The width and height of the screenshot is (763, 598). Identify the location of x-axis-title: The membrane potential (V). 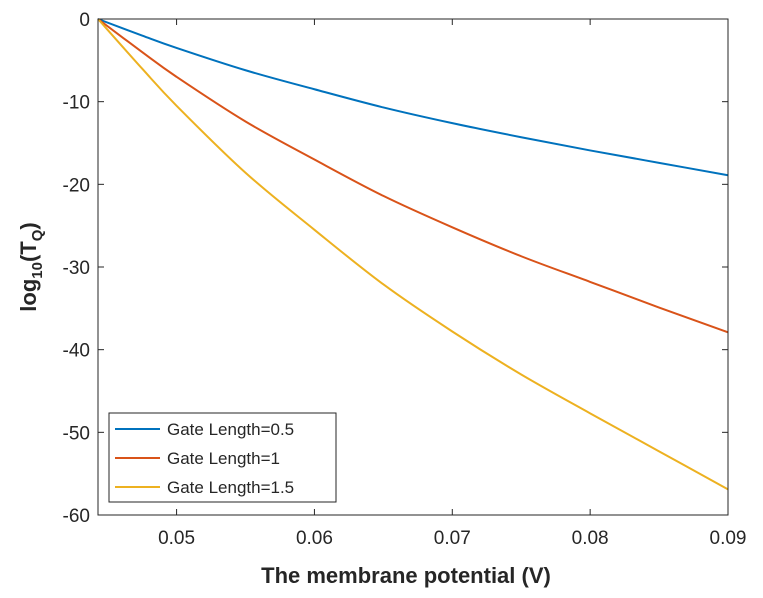
(406, 575).